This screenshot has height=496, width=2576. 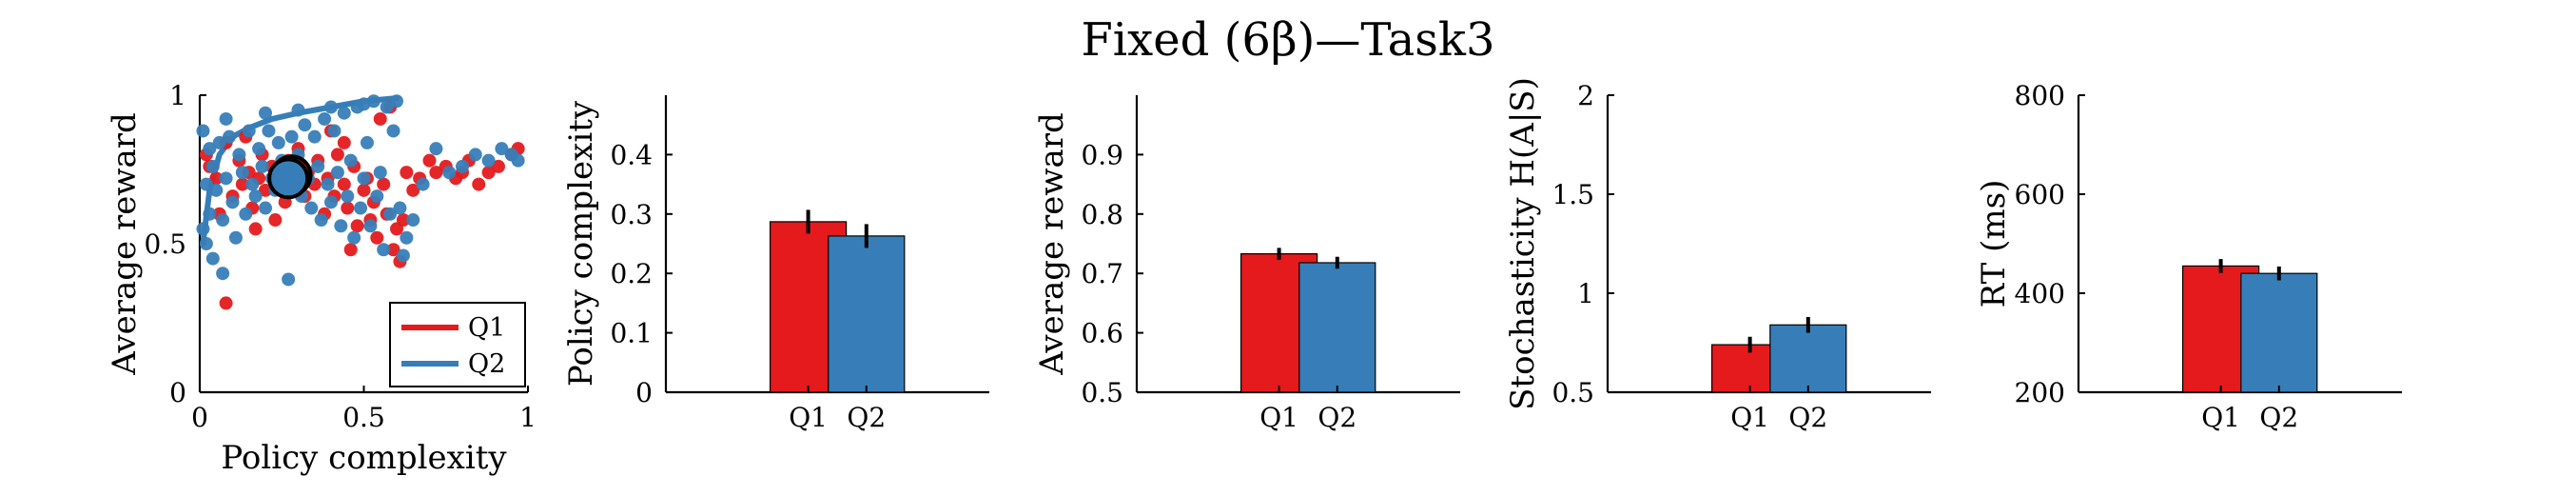 What do you see at coordinates (1586, 293) in the screenshot?
I see `y-tick-label: 1` at bounding box center [1586, 293].